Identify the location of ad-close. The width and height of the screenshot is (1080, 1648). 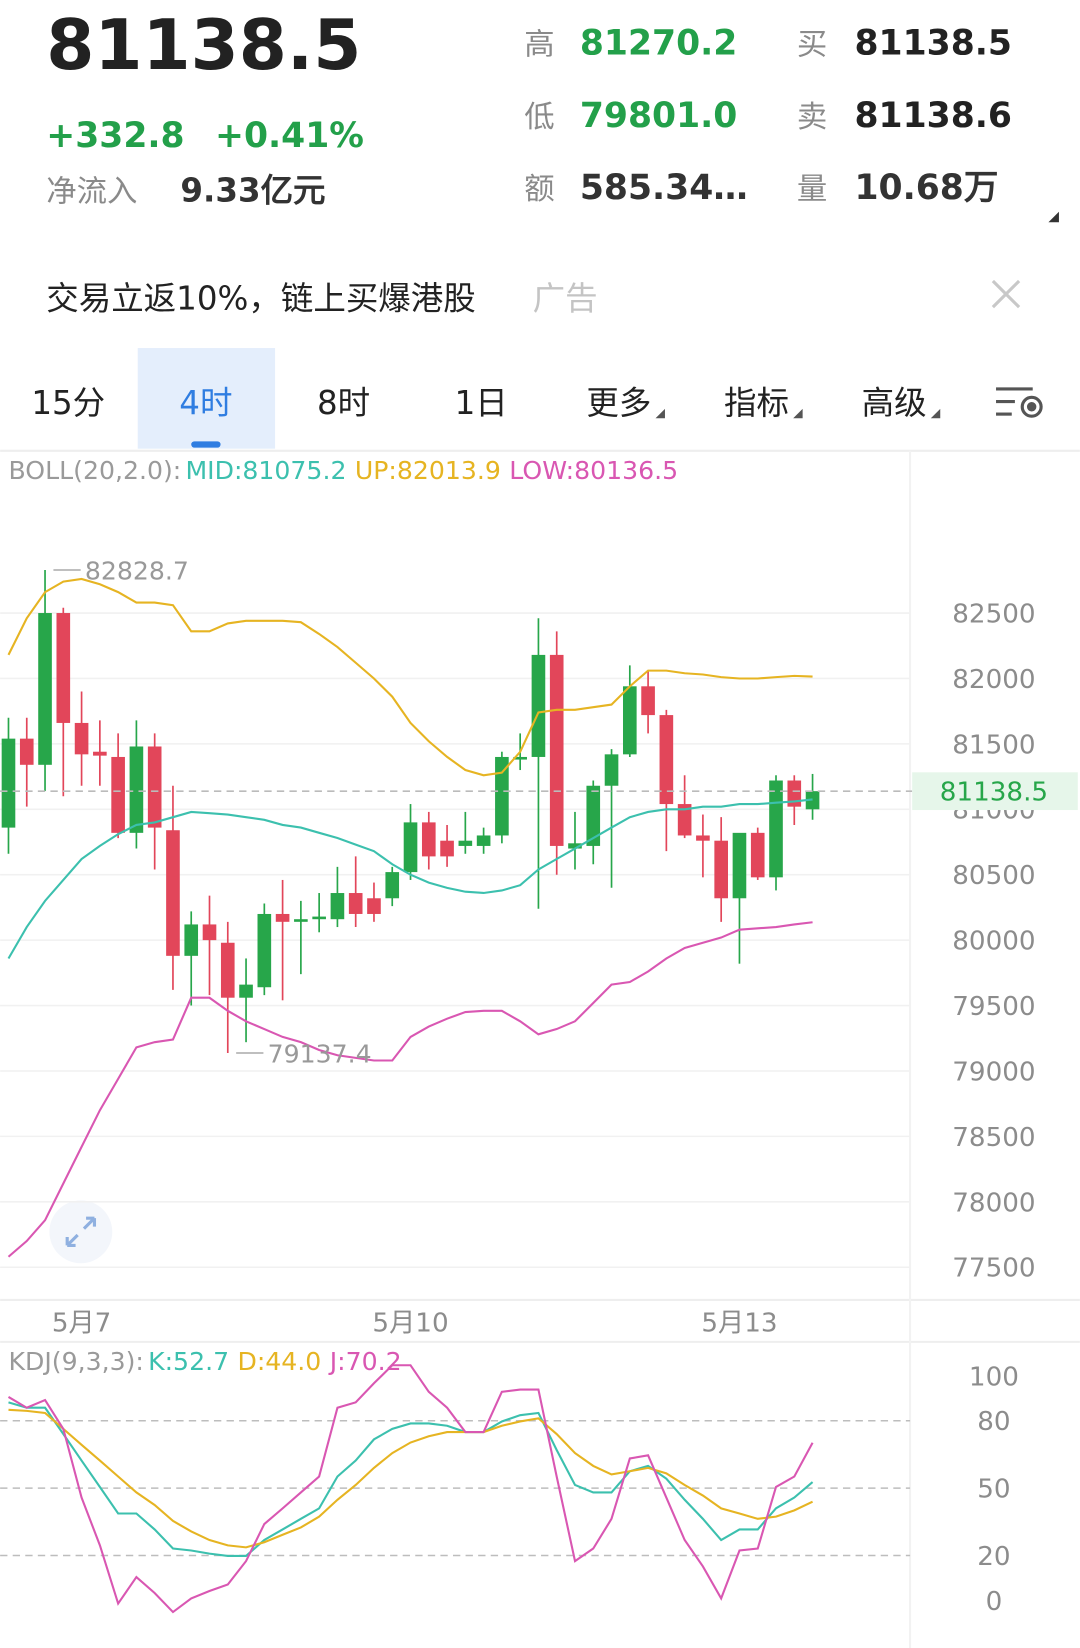
(1006, 294).